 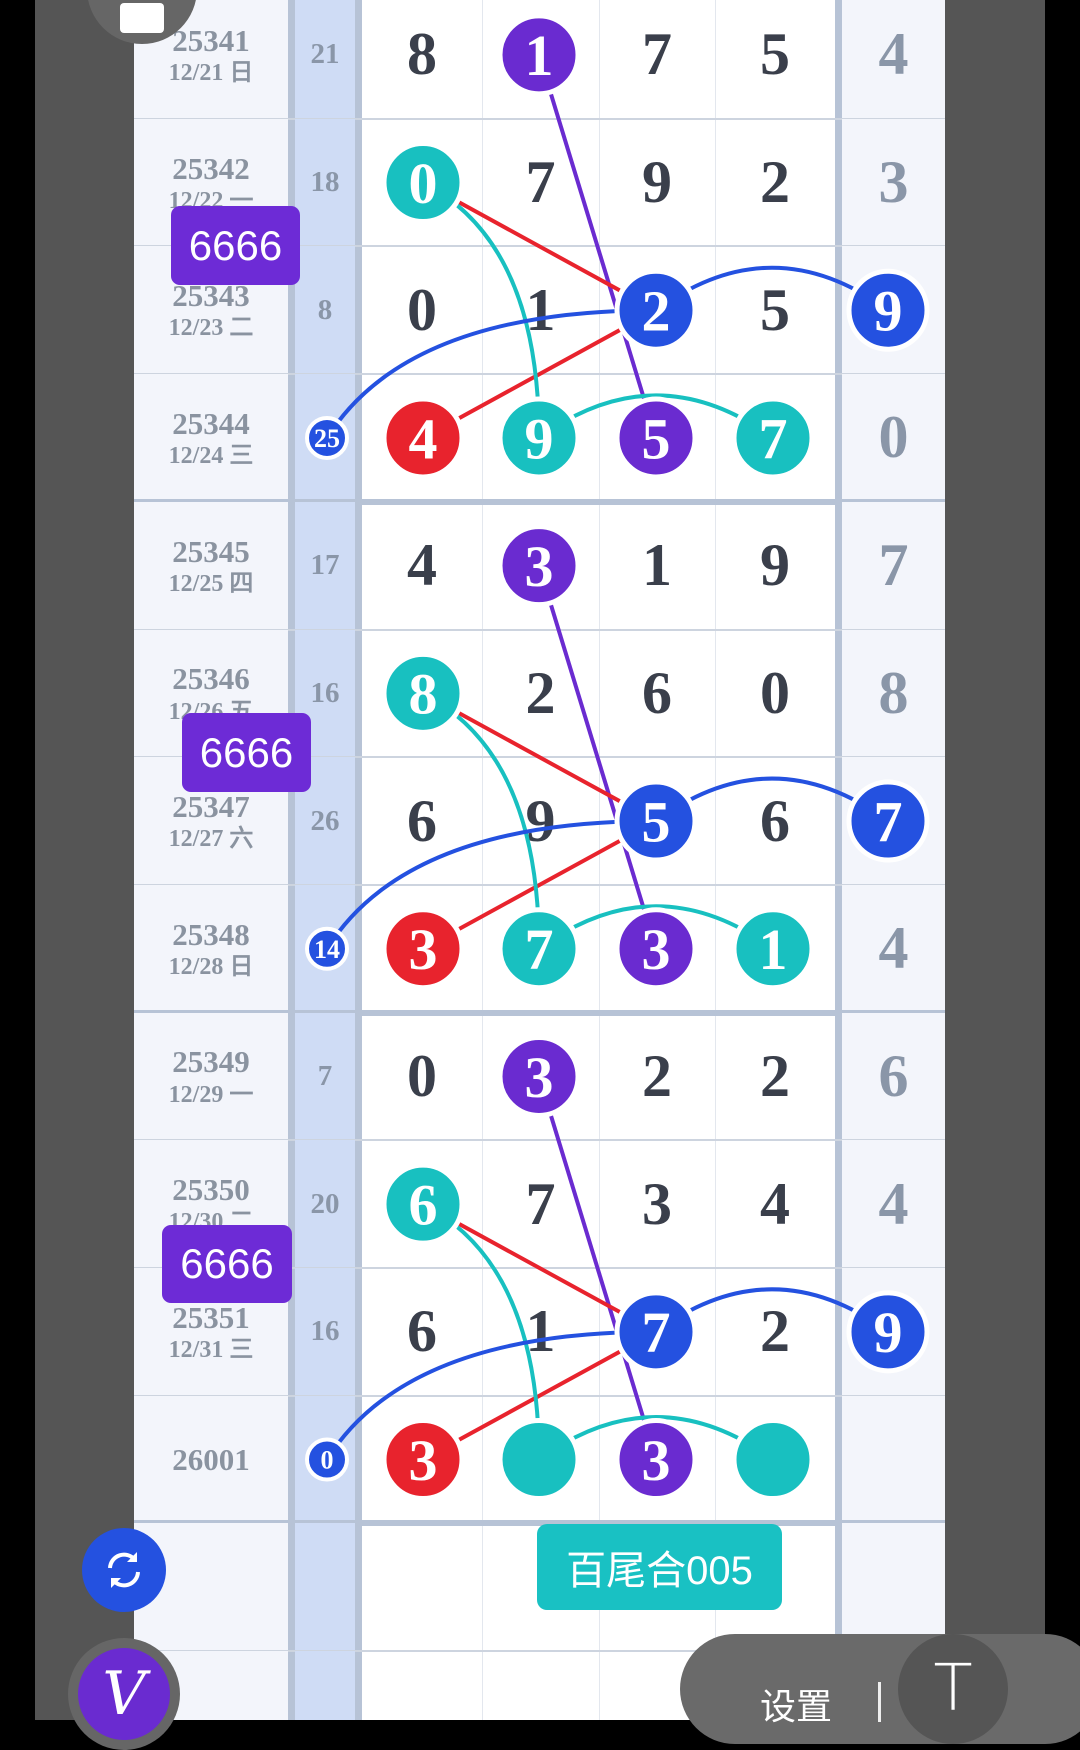 I want to click on right-cell: 8, so click(x=893, y=693).